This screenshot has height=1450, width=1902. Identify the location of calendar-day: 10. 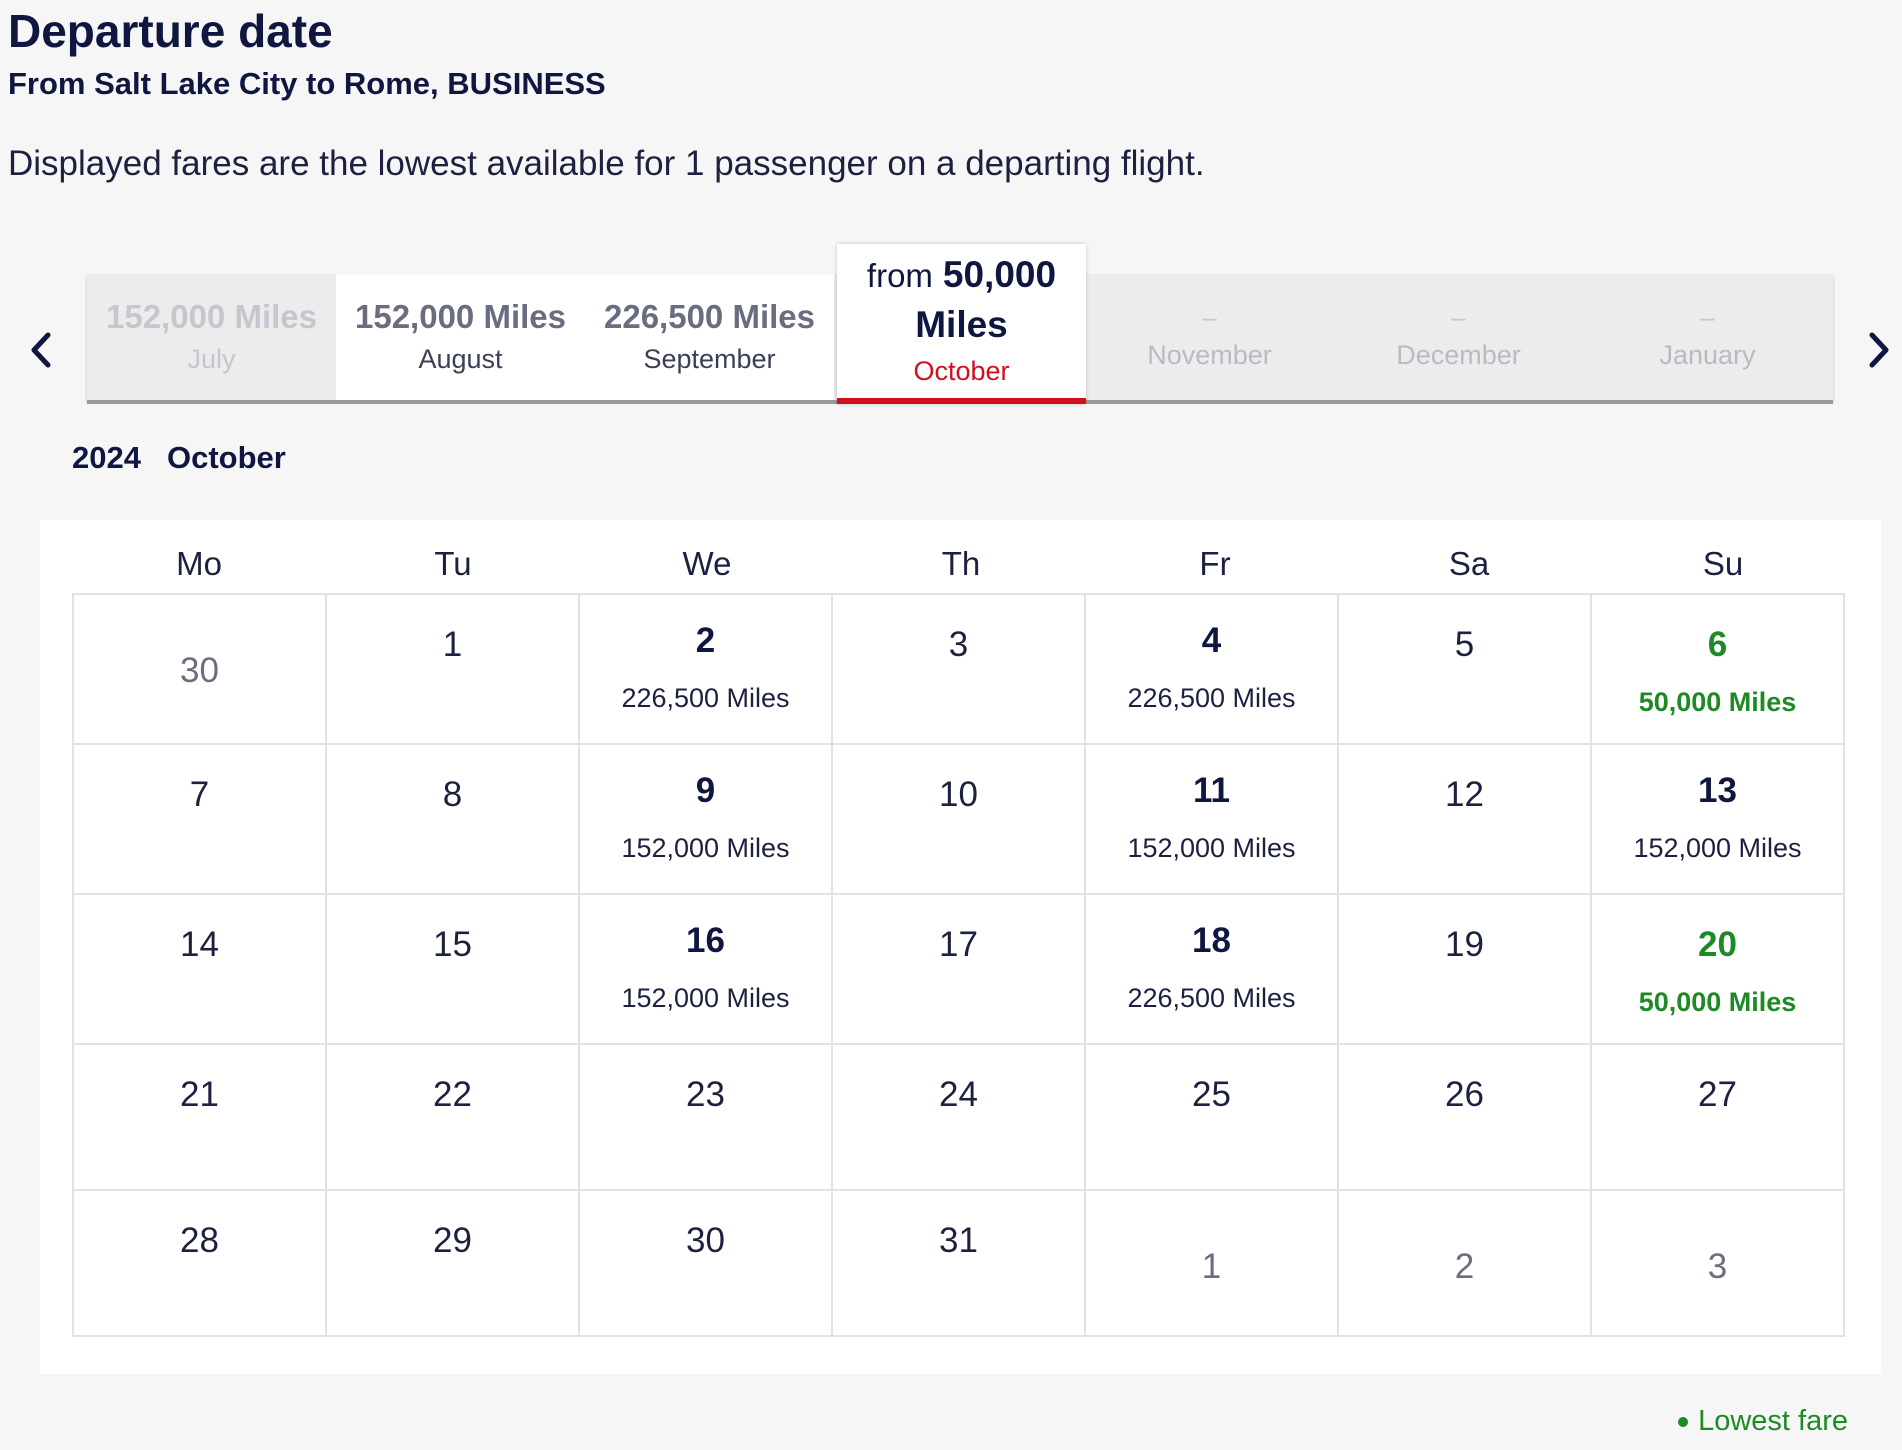
(959, 820).